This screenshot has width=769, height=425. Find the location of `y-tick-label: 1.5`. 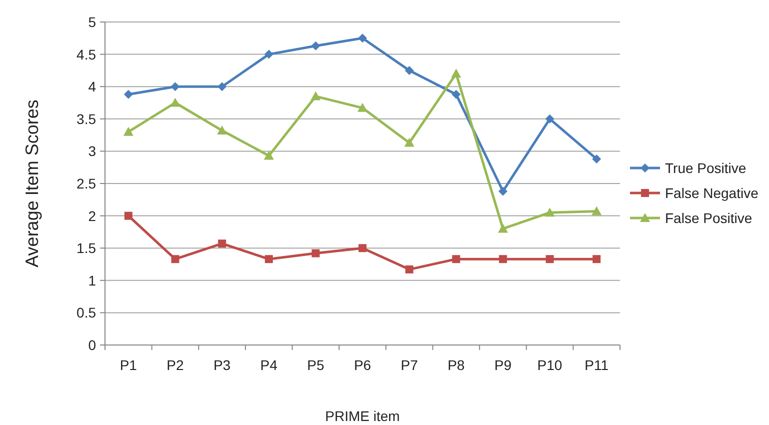

y-tick-label: 1.5 is located at coordinates (86, 248).